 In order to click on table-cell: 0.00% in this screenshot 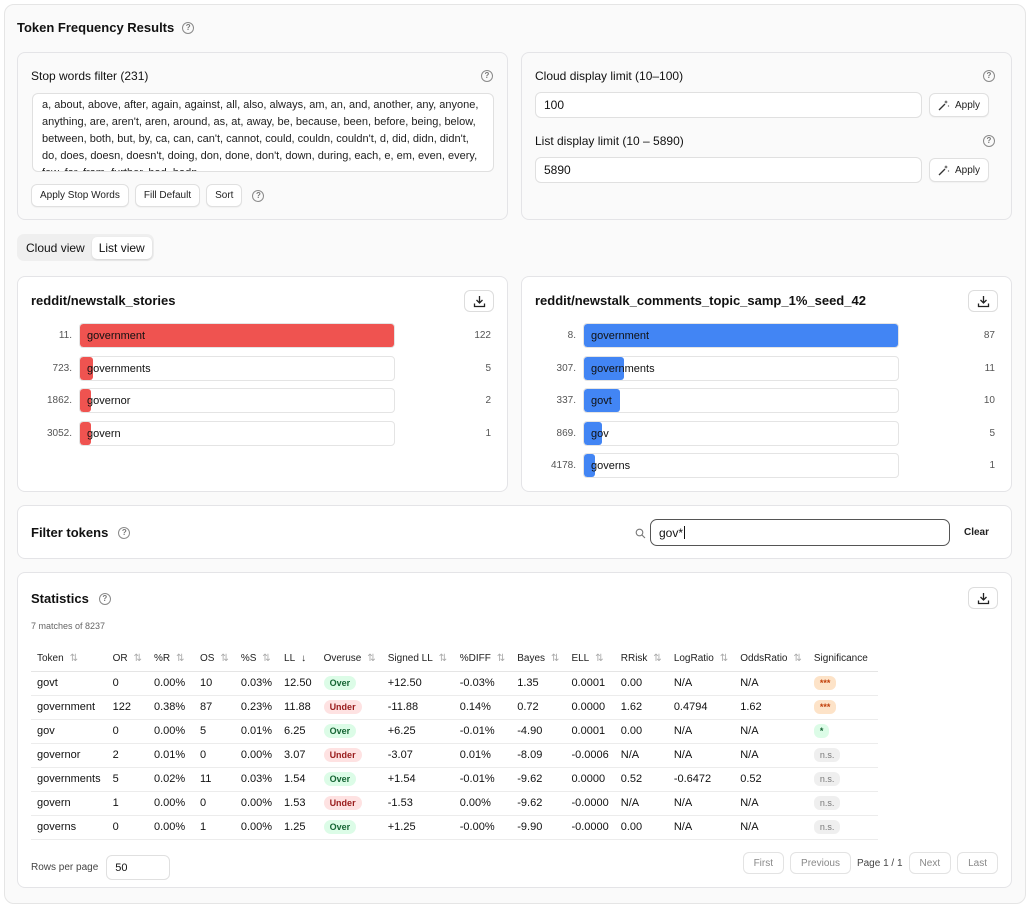, I will do `click(170, 683)`.